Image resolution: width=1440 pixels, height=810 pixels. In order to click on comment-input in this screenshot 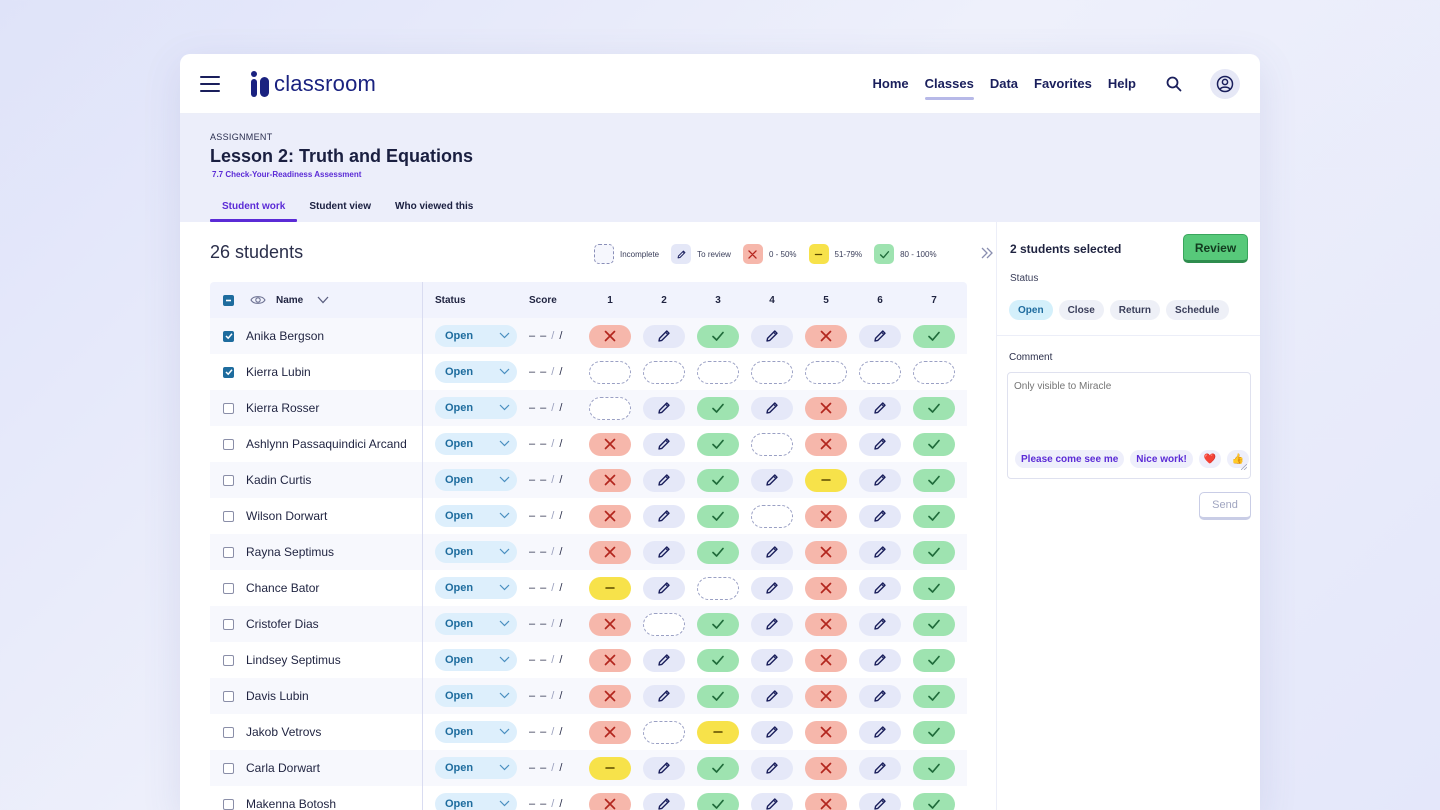, I will do `click(1129, 386)`.